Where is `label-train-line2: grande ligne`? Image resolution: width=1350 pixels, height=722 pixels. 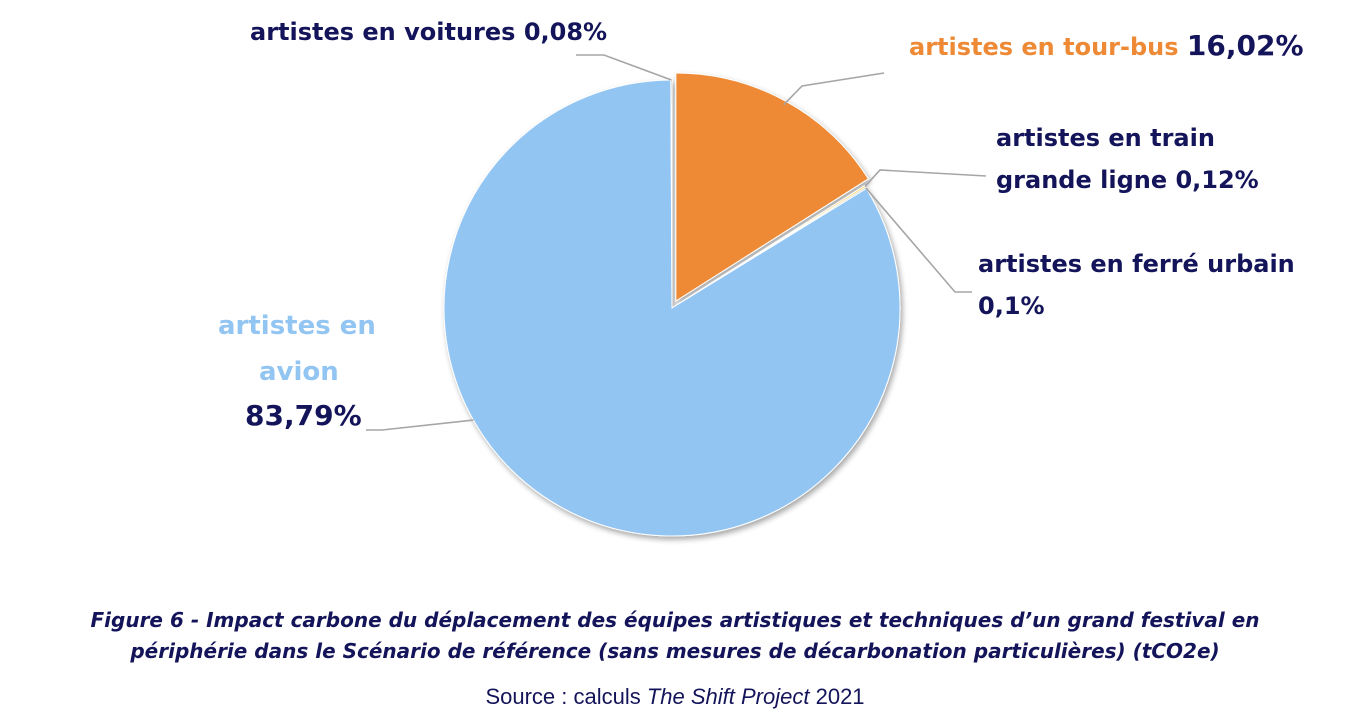
label-train-line2: grande ligne is located at coordinates (1082, 180).